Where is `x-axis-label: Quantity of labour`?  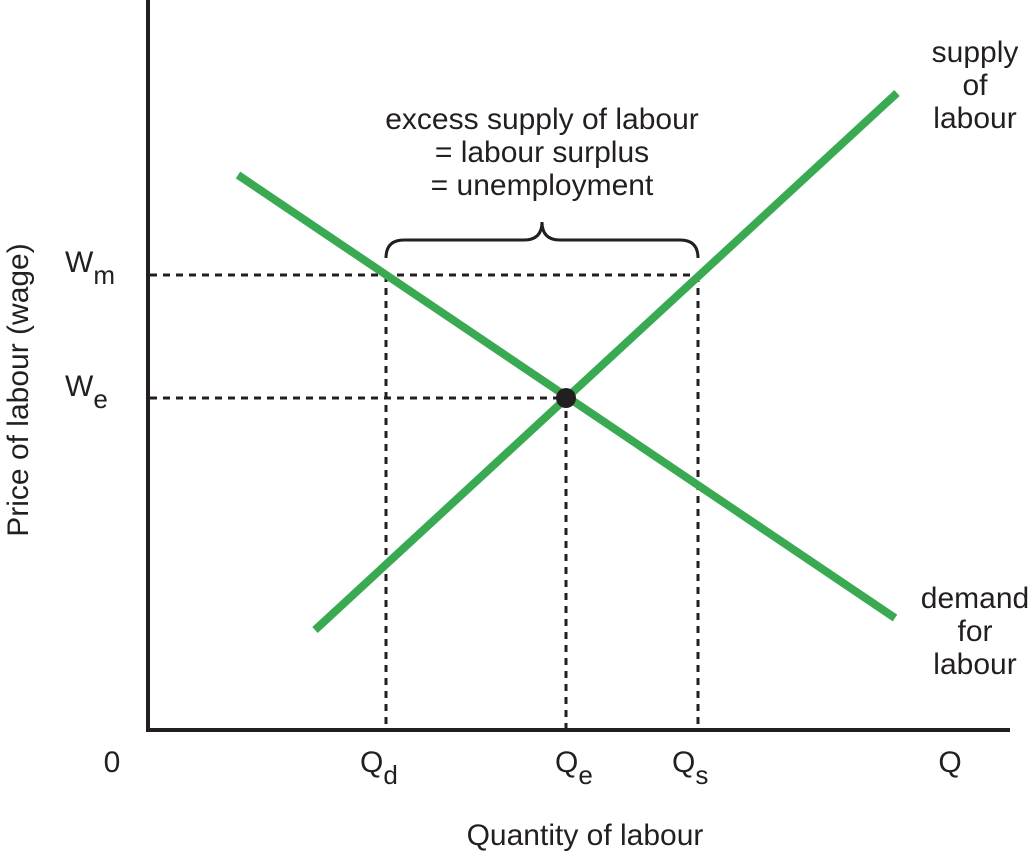
x-axis-label: Quantity of labour is located at coordinates (585, 835).